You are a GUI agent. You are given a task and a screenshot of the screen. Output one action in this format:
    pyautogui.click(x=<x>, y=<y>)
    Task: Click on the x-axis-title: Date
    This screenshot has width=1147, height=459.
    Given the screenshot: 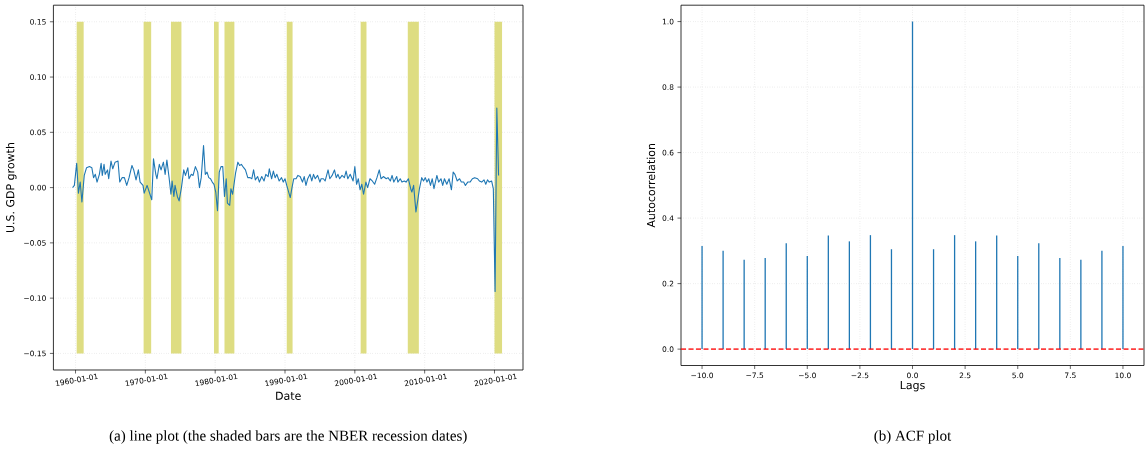 What is the action you would take?
    pyautogui.click(x=288, y=395)
    